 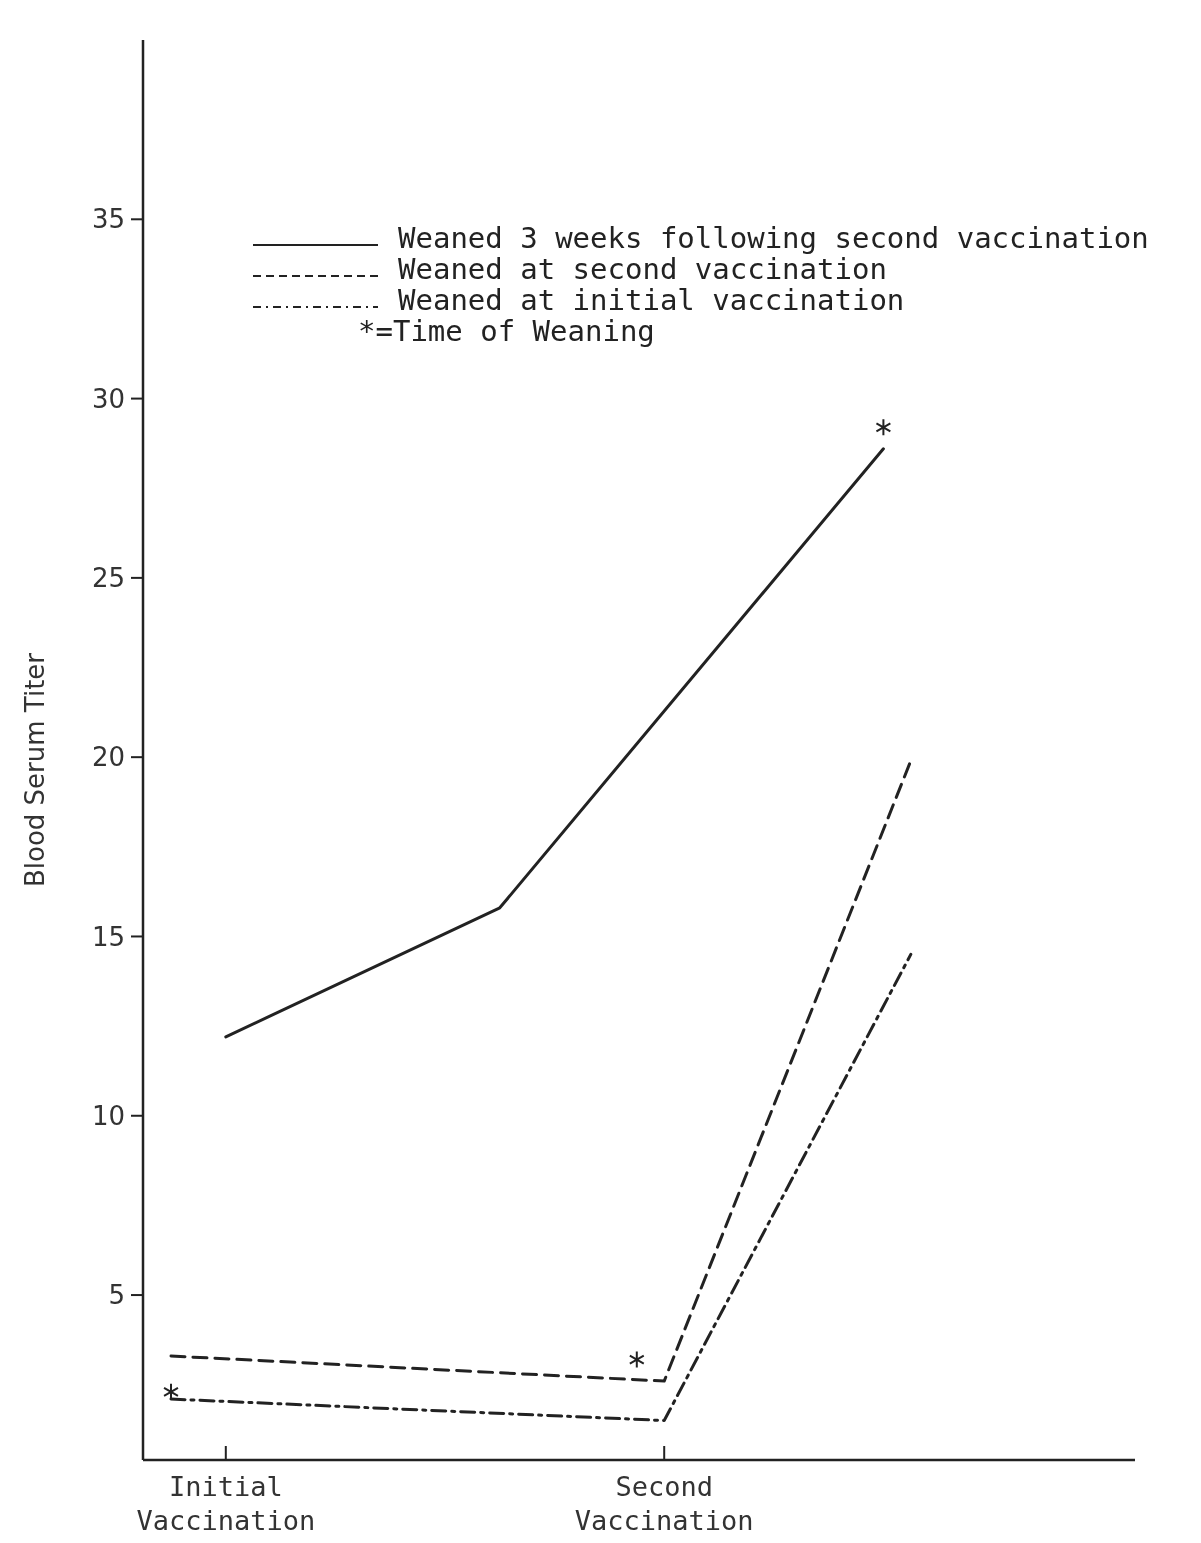 What do you see at coordinates (773, 237) in the screenshot?
I see `legend-label: Weaned 3 weeks following second vaccination` at bounding box center [773, 237].